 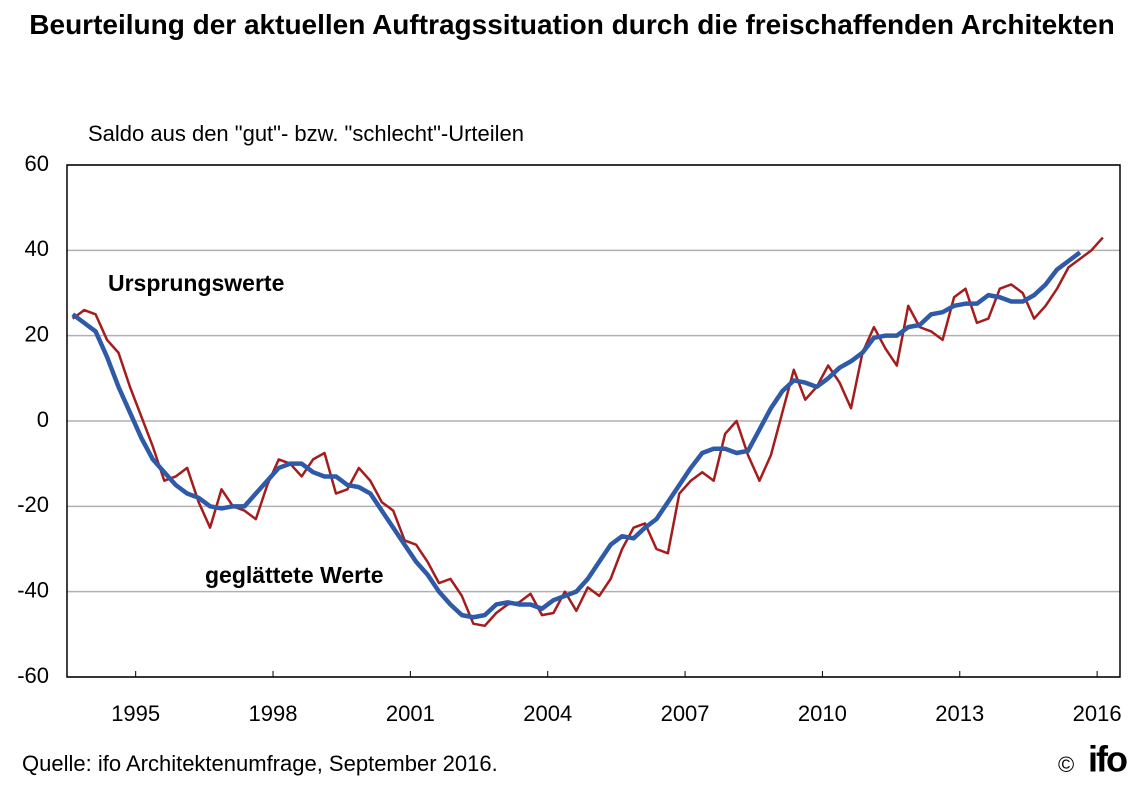 What do you see at coordinates (1097, 713) in the screenshot?
I see `x-tick-label: 2016` at bounding box center [1097, 713].